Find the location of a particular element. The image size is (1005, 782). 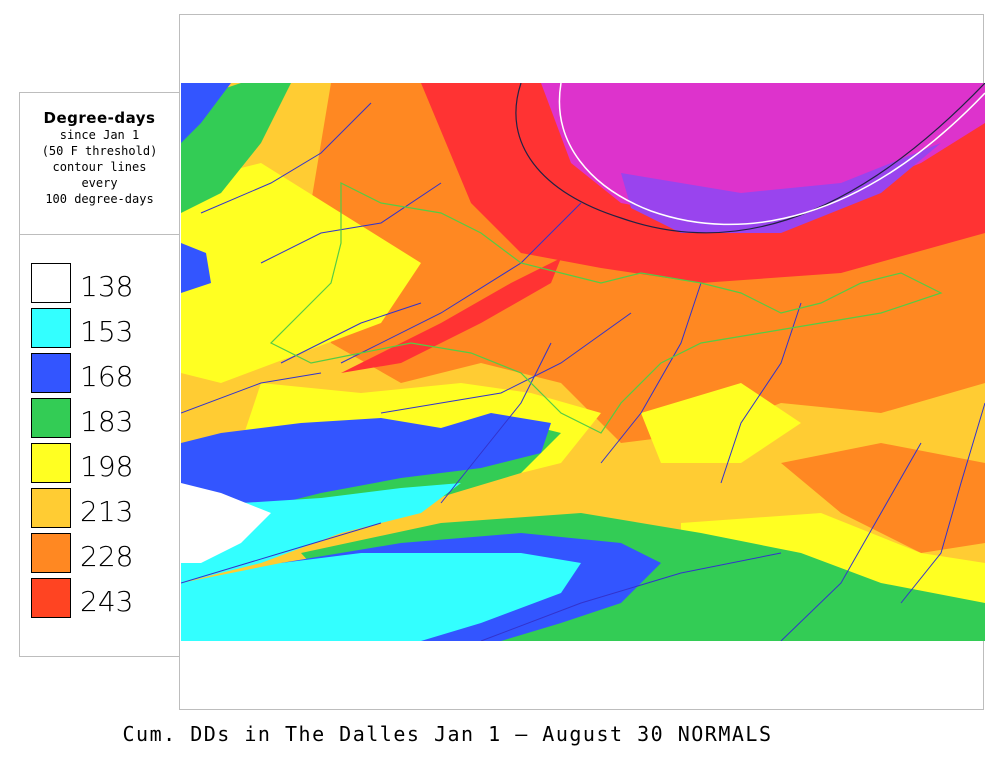

highest-elevation-zone is located at coordinates (226, 523).